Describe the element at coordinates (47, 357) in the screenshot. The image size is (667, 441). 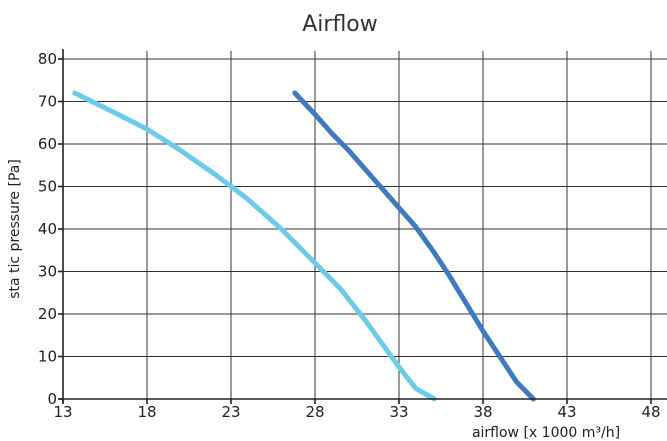
I see `y-tick-label: 10` at that location.